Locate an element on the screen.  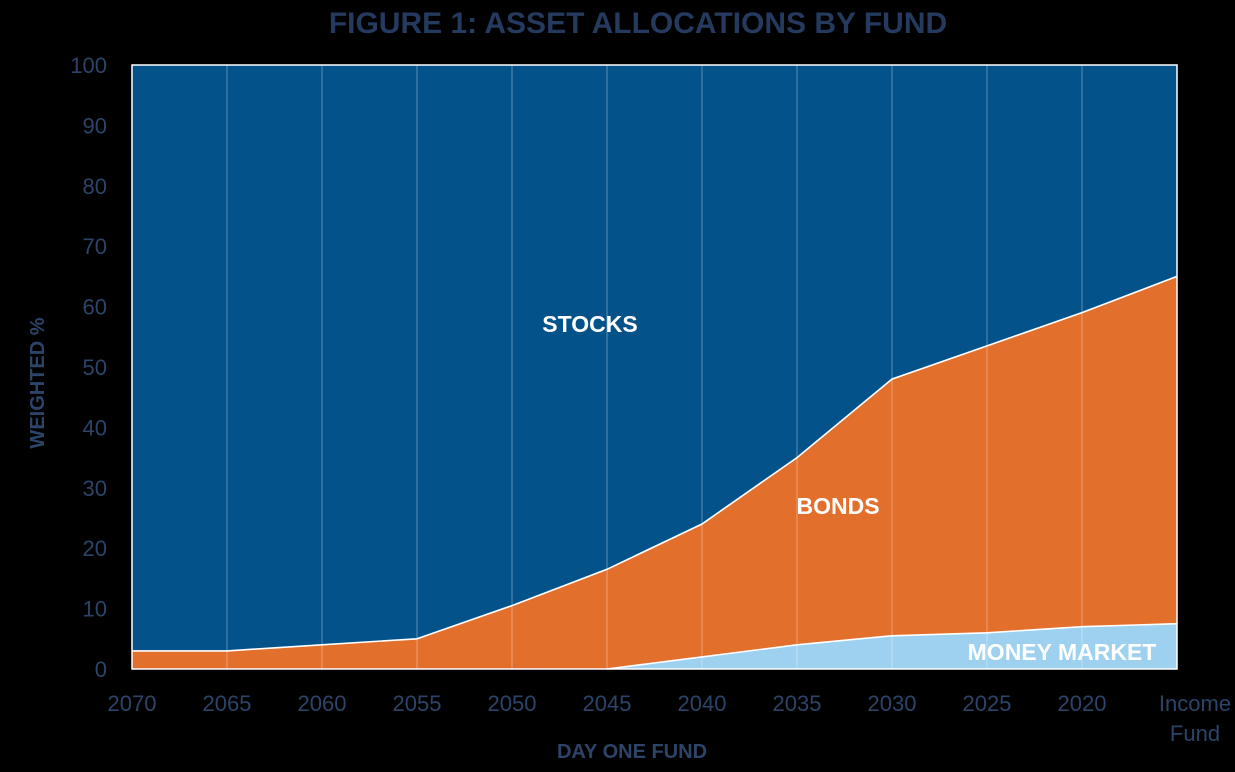
series-boundary-line is located at coordinates (892, 646).